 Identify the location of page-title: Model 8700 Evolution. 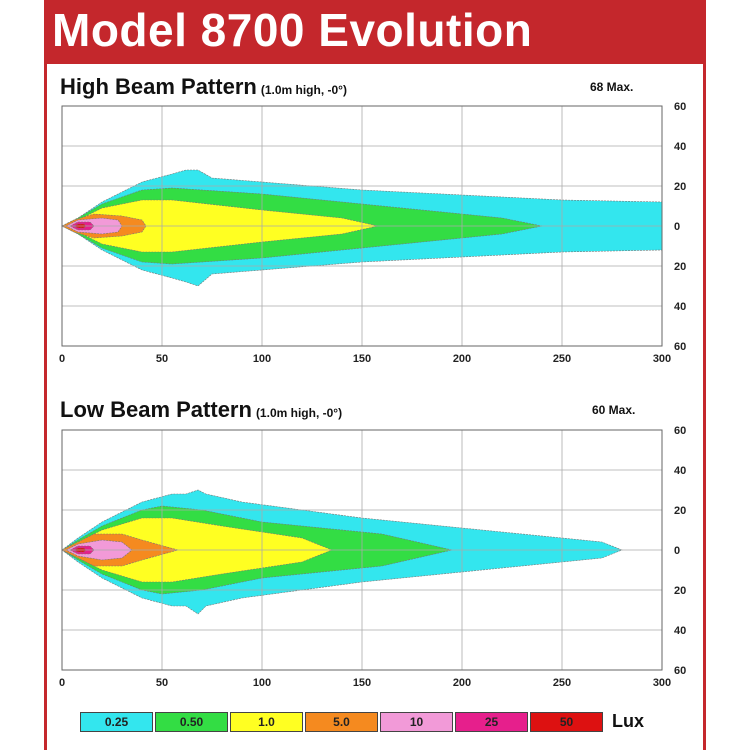
(292, 30).